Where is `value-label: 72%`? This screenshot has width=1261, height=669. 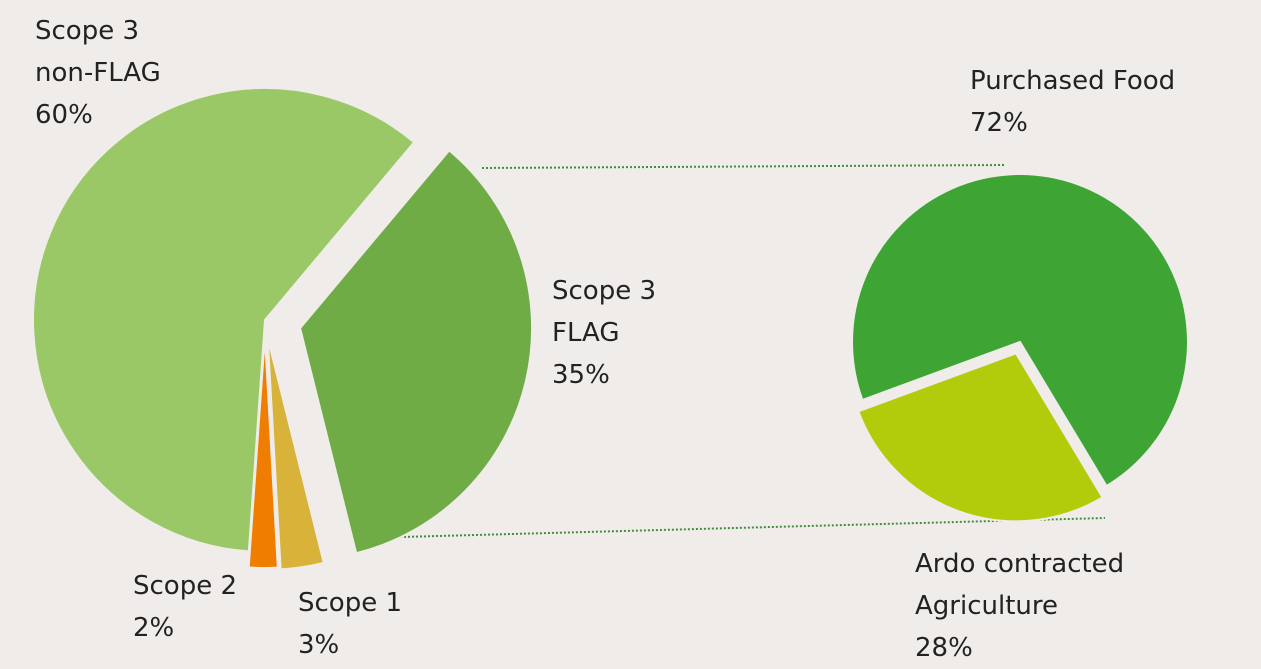
value-label: 72% is located at coordinates (999, 123).